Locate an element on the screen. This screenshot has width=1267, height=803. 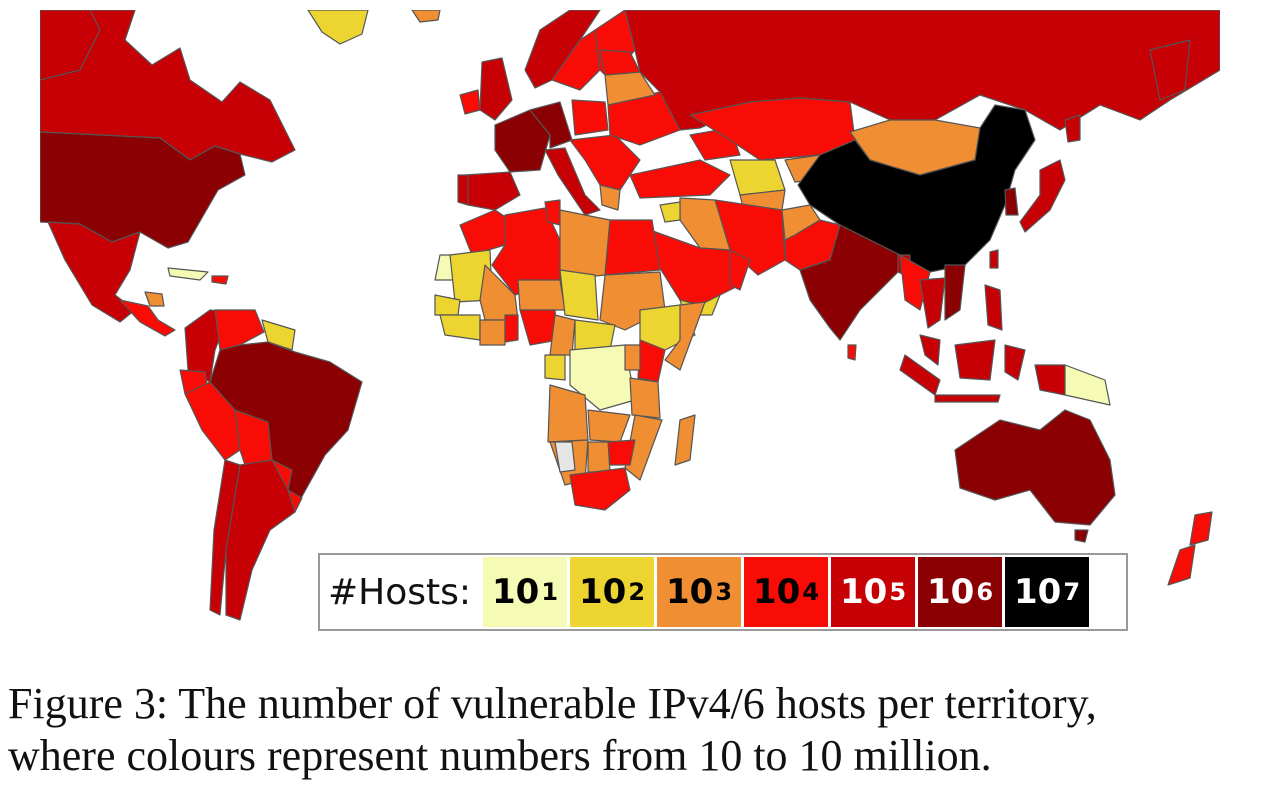
legend-swatch-10-3: 10 3 is located at coordinates (699, 592).